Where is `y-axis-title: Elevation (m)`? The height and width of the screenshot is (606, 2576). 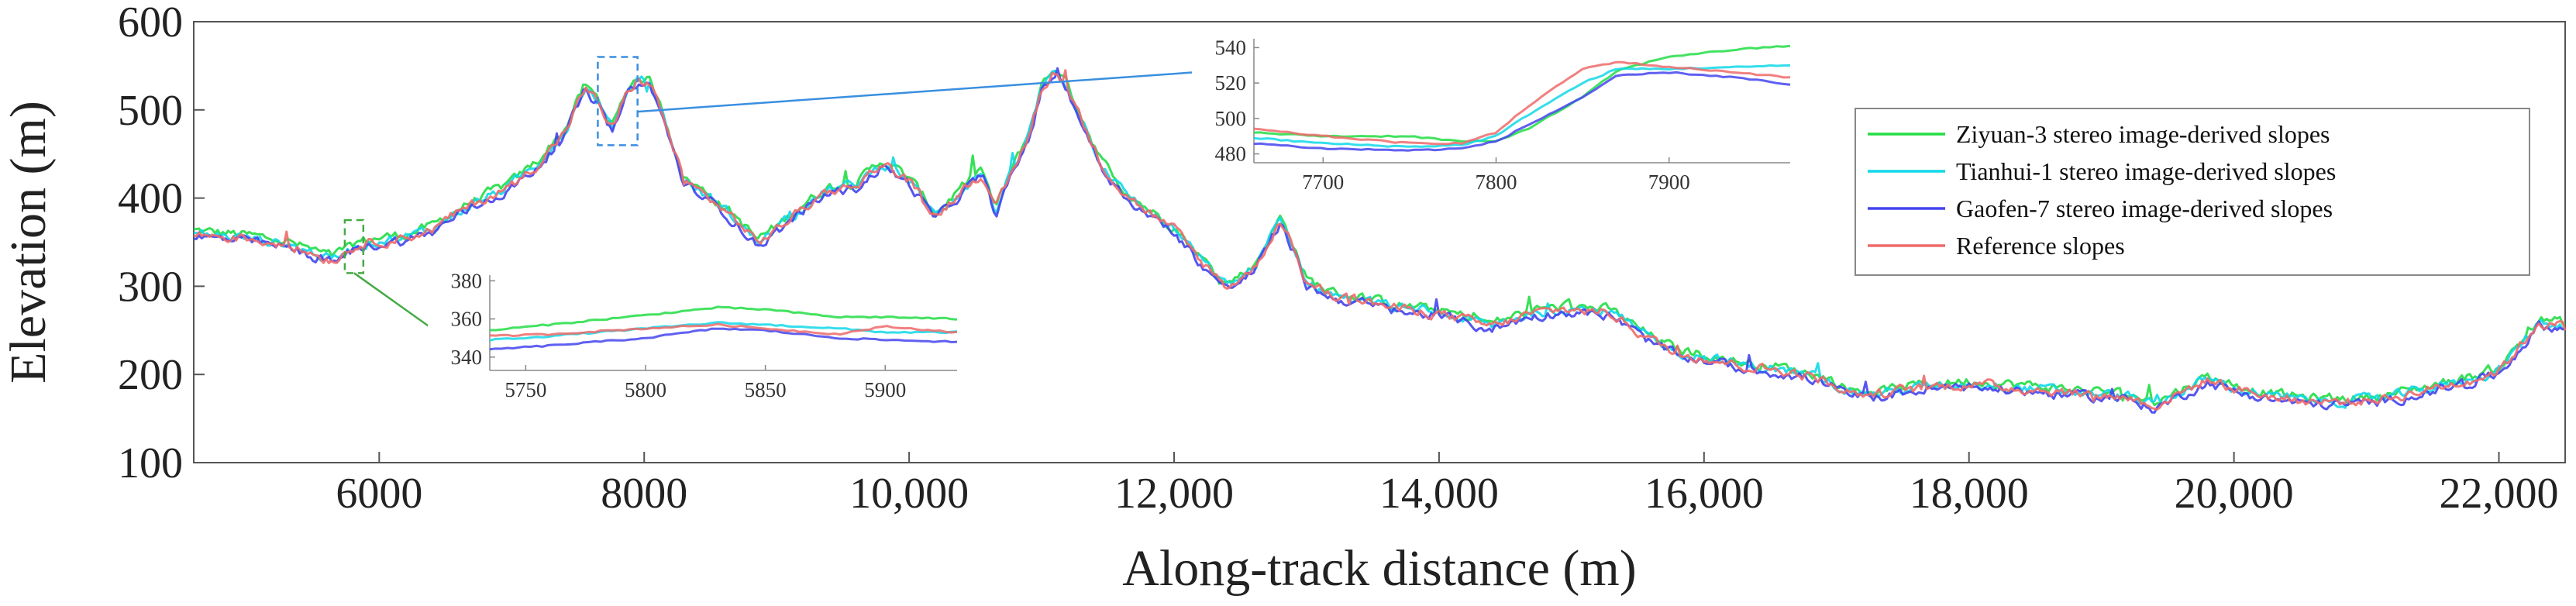
y-axis-title: Elevation (m) is located at coordinates (28, 242).